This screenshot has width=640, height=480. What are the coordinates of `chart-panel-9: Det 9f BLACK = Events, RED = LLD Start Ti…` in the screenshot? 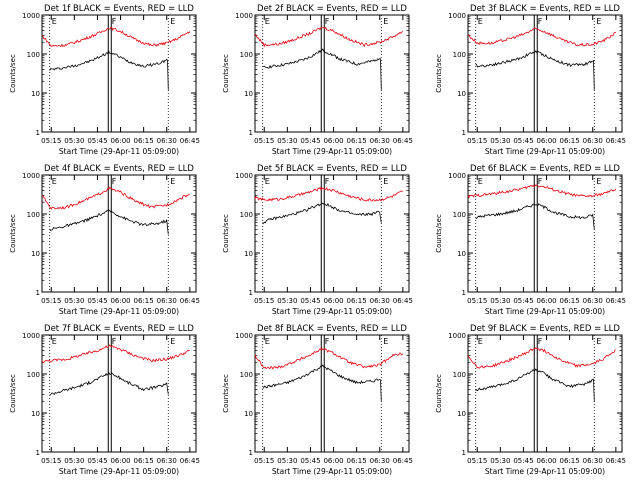 It's located at (530, 400).